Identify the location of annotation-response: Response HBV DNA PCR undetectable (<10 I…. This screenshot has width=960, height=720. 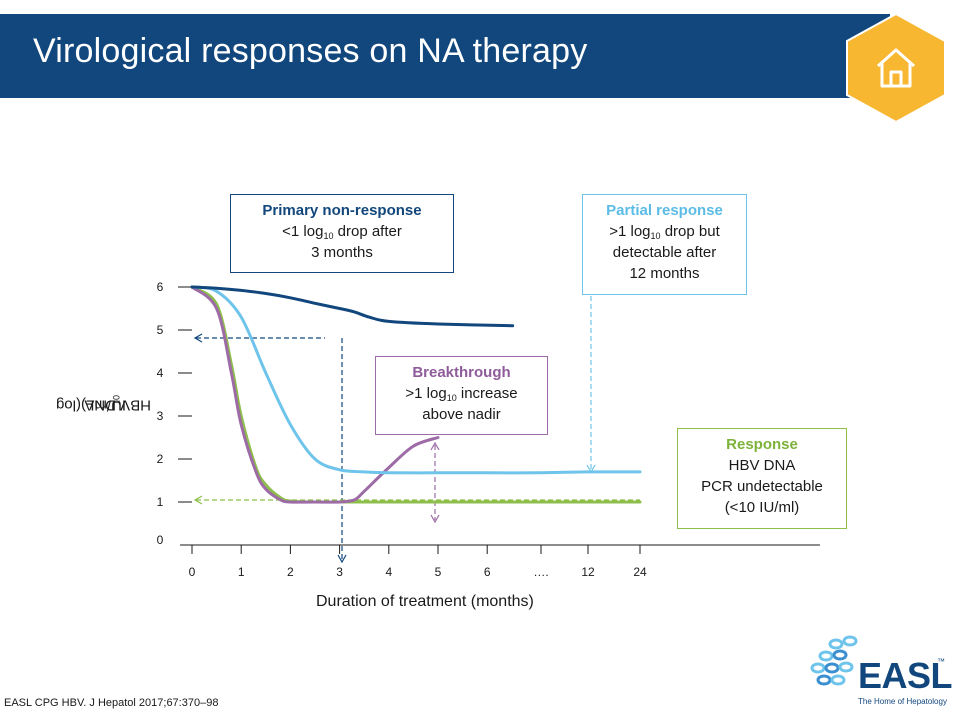
(762, 478).